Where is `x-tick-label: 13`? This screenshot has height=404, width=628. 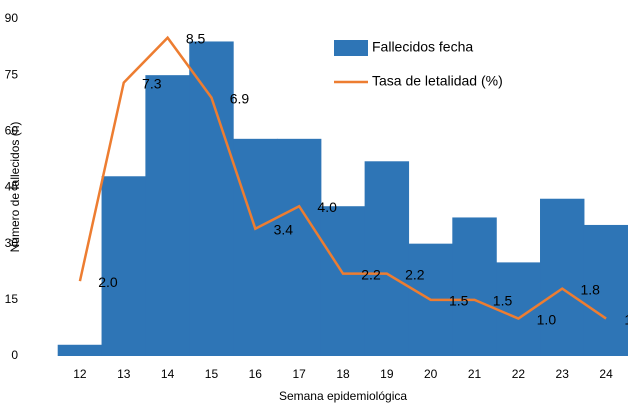
x-tick-label: 13 is located at coordinates (124, 374).